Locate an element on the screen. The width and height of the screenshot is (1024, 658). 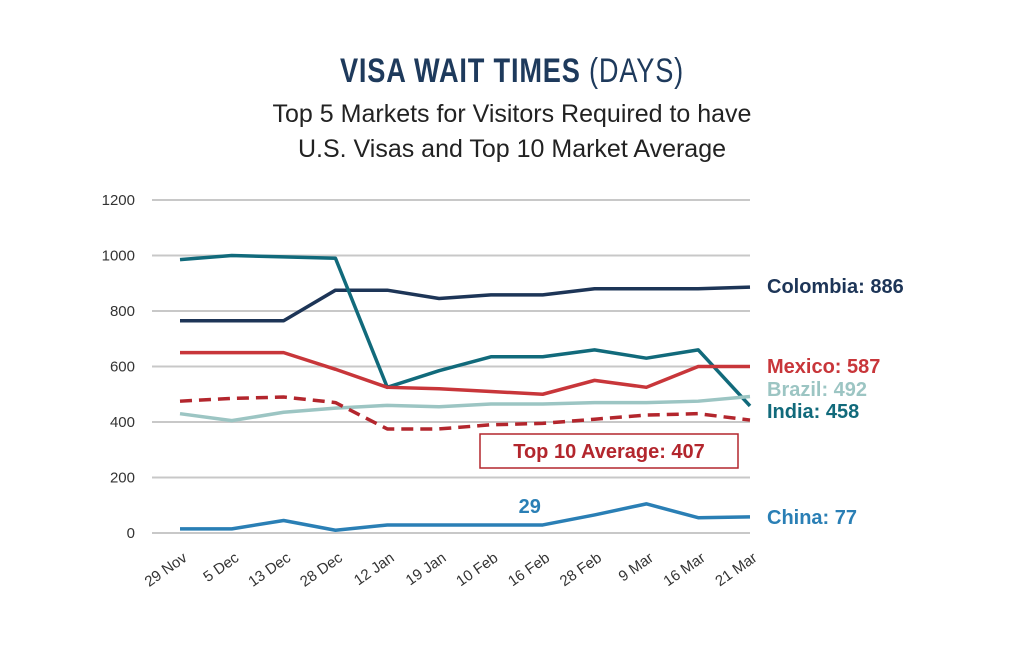
series-label: Brazil: 492 is located at coordinates (817, 390).